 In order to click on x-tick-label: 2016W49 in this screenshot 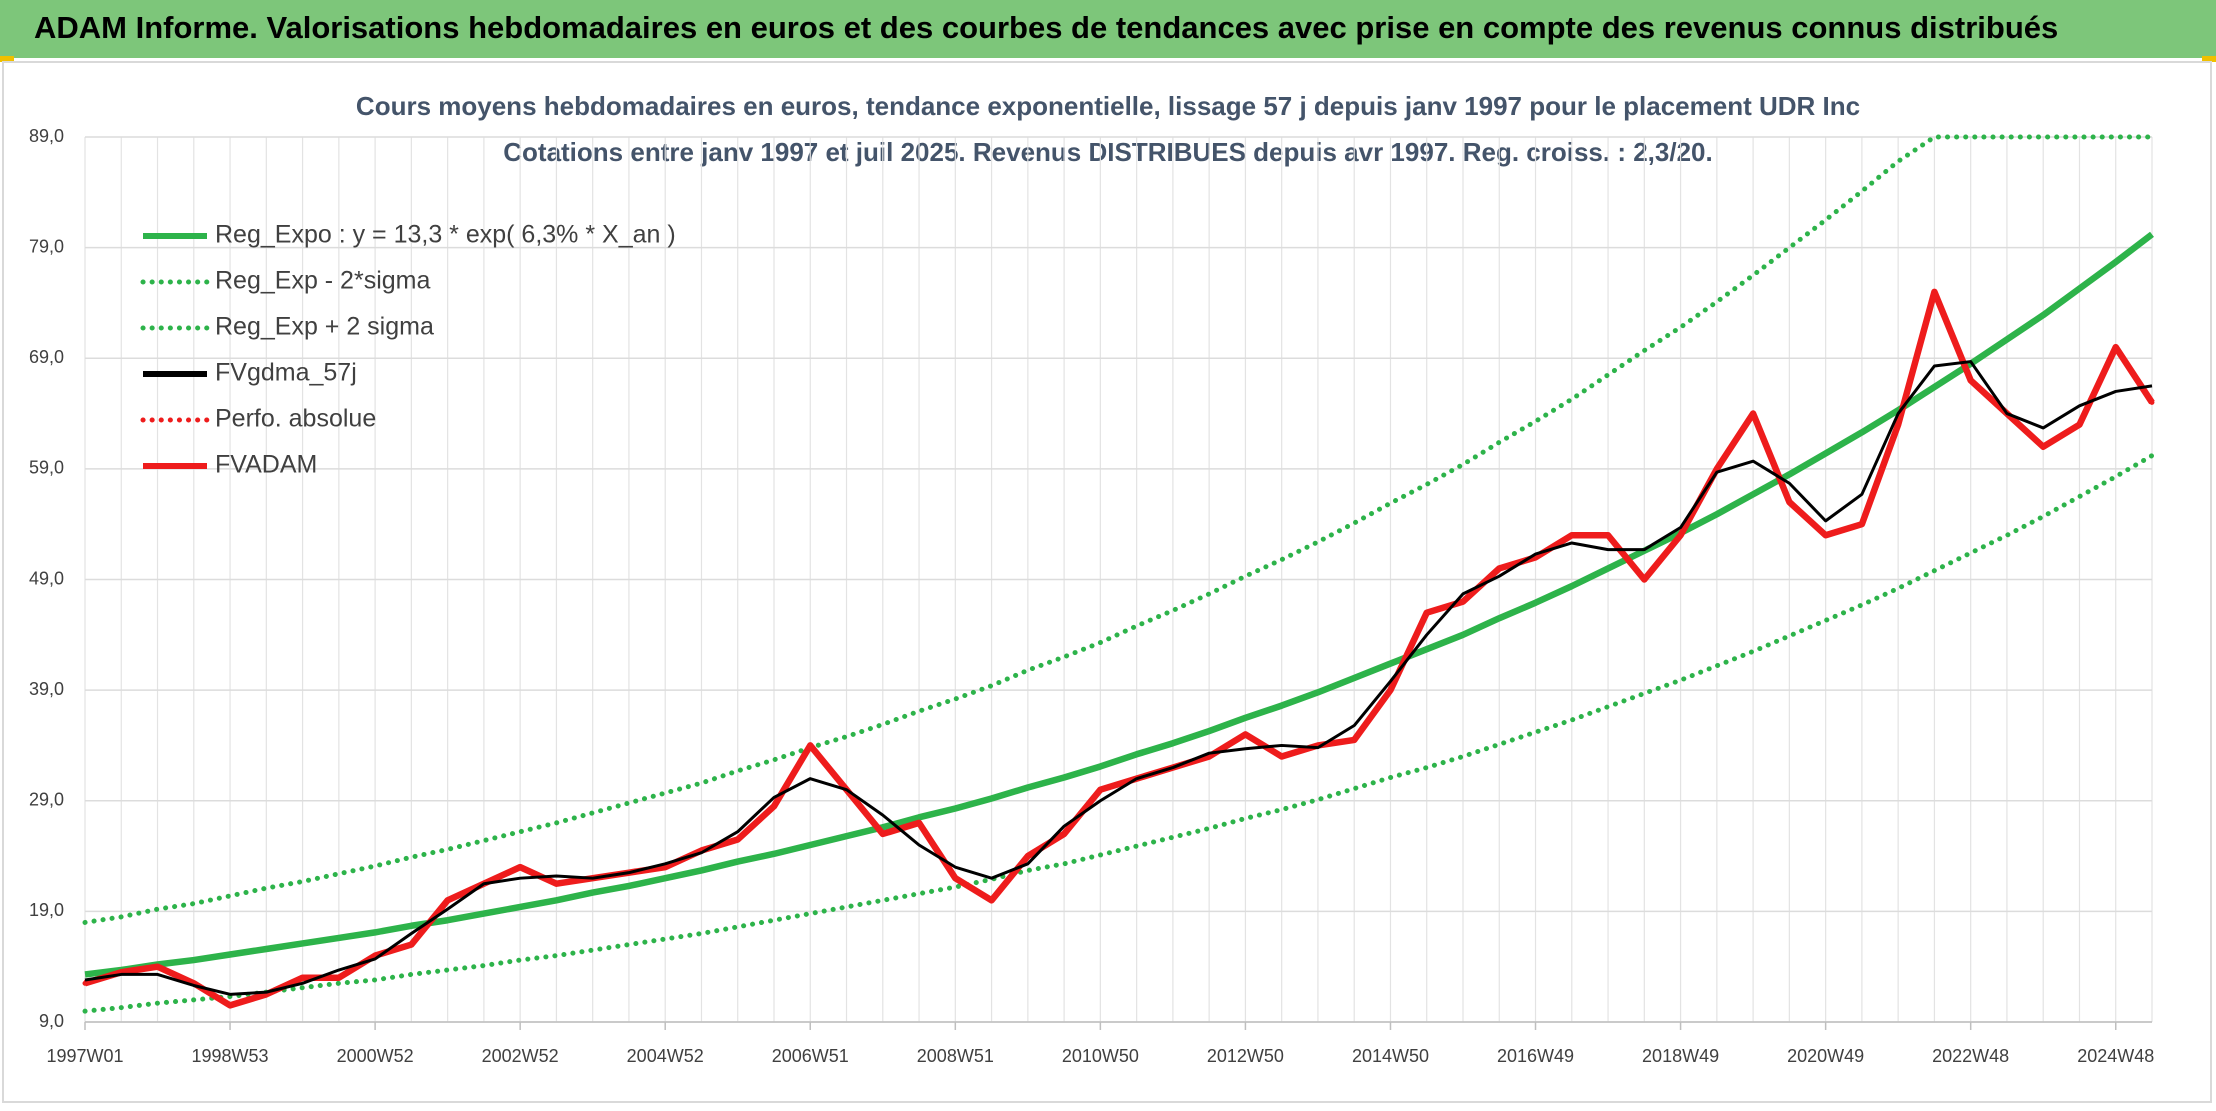, I will do `click(1535, 1056)`.